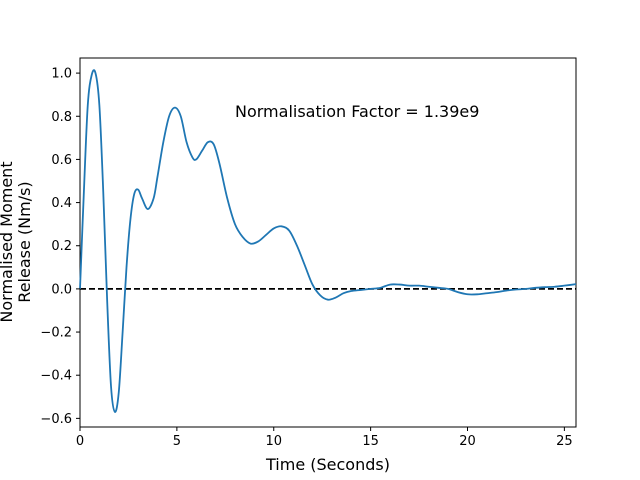 Image resolution: width=640 pixels, height=480 pixels. Describe the element at coordinates (61, 289) in the screenshot. I see `y-tick-label: 0.0` at that location.